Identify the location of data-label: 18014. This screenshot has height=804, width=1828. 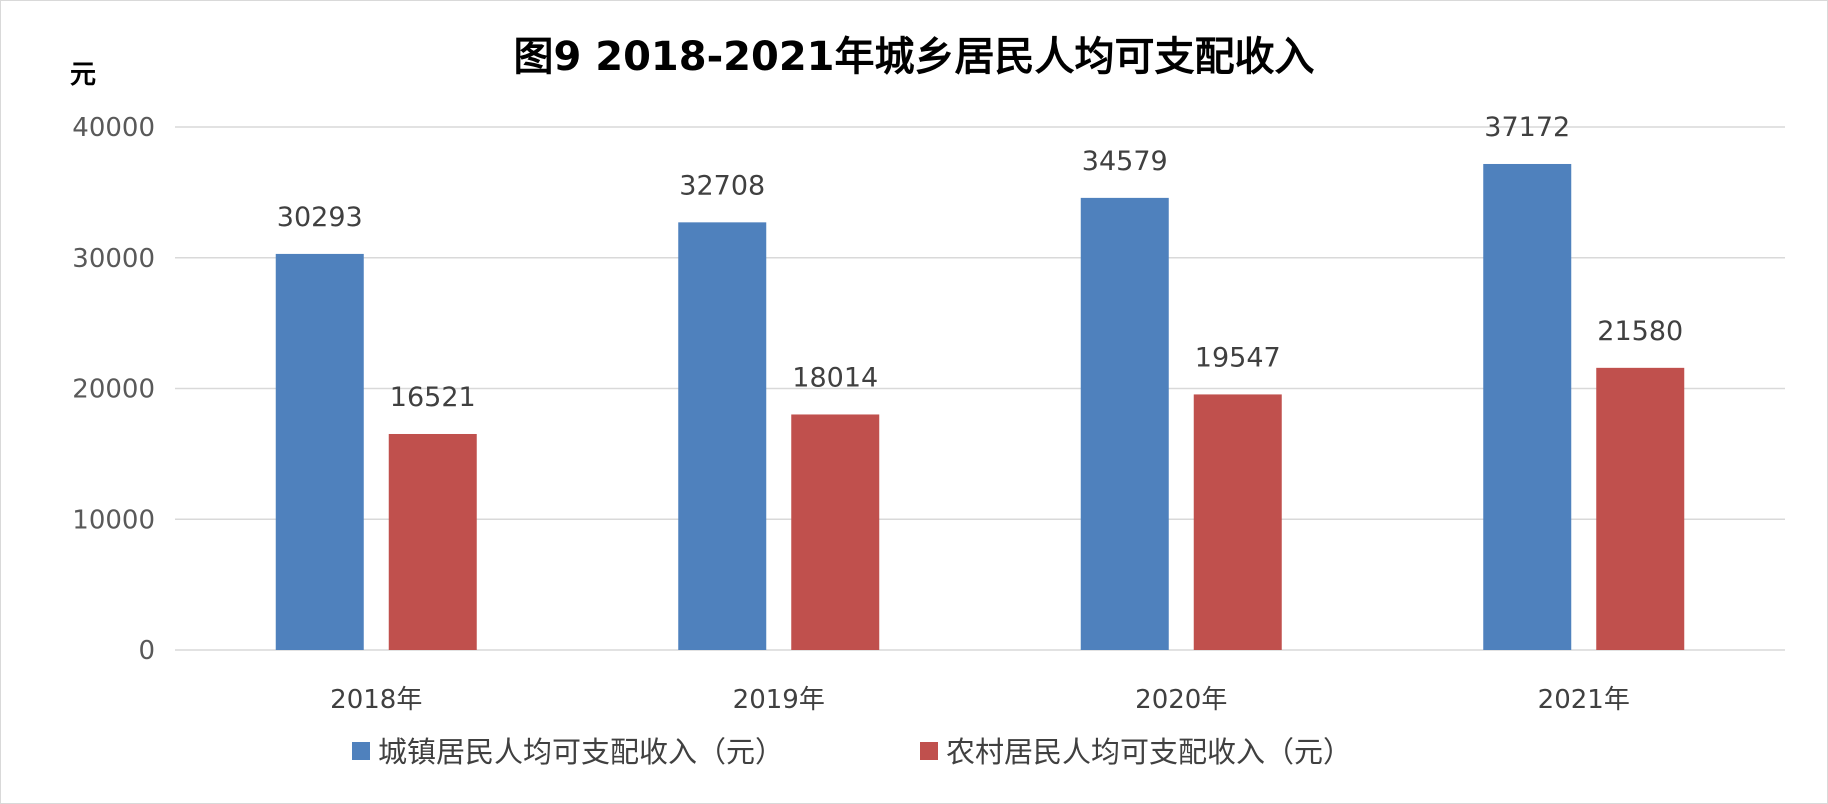
(835, 377).